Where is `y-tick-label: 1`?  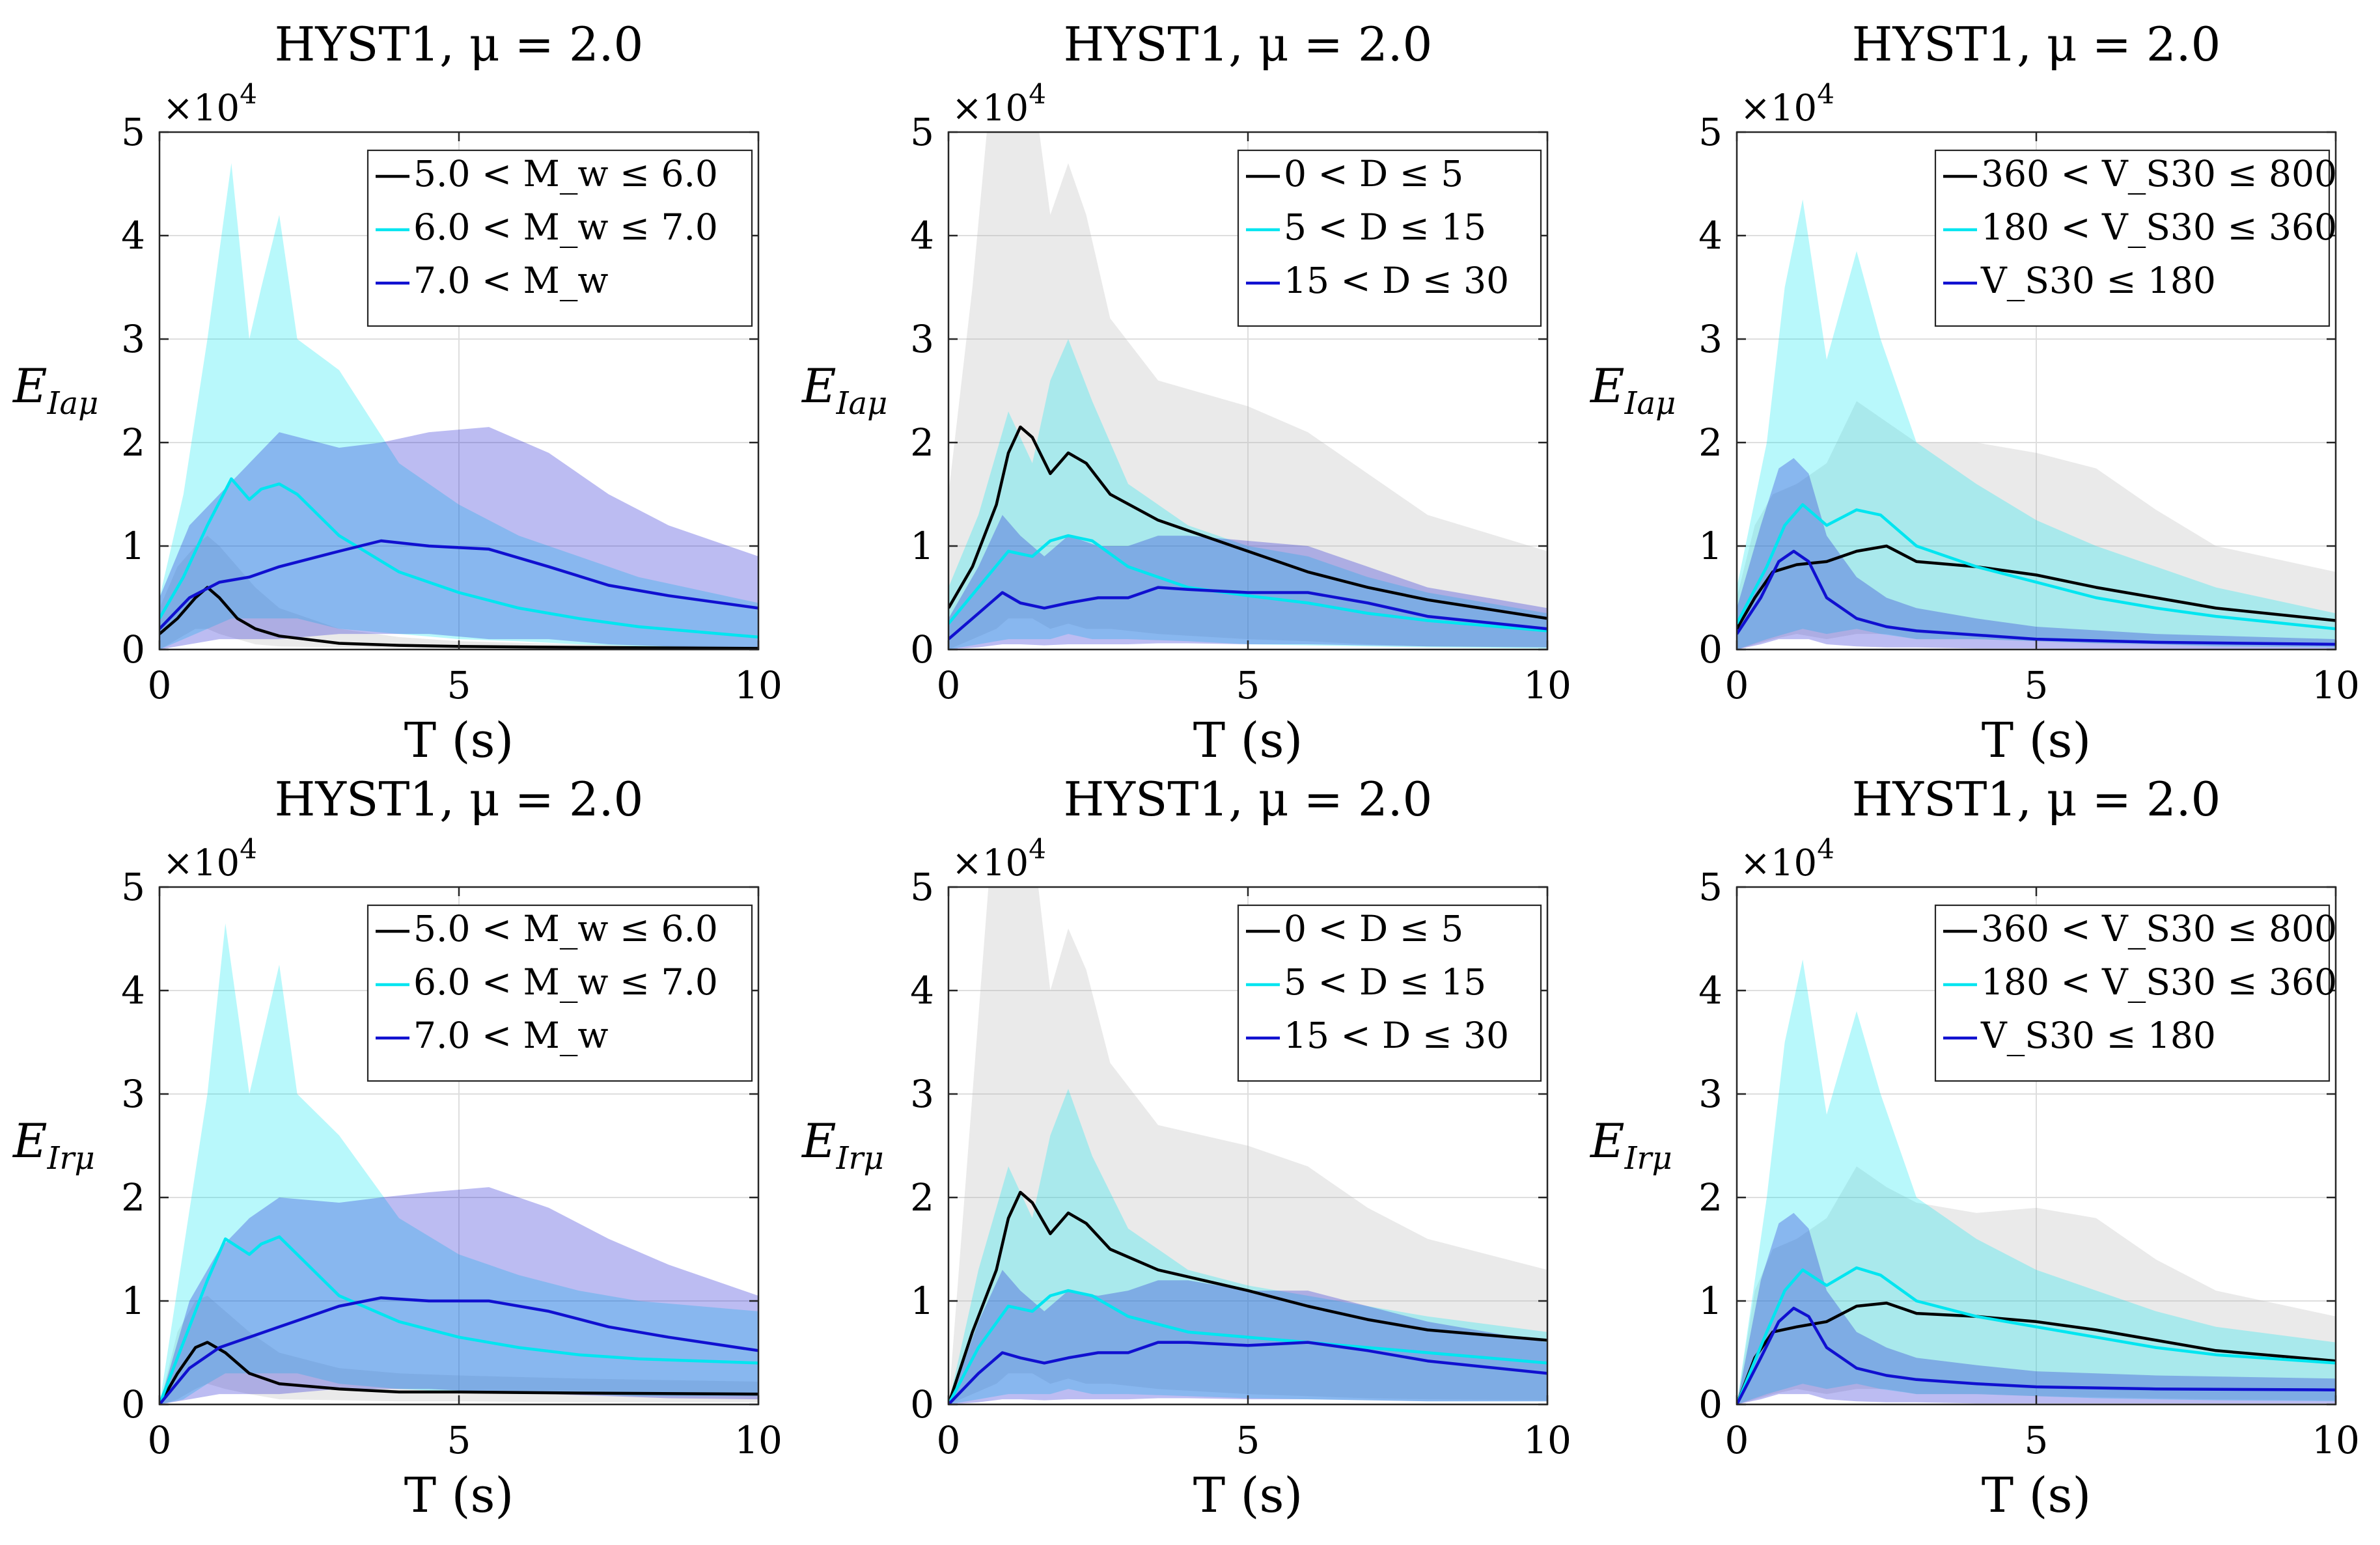
y-tick-label: 1 is located at coordinates (1711, 1301).